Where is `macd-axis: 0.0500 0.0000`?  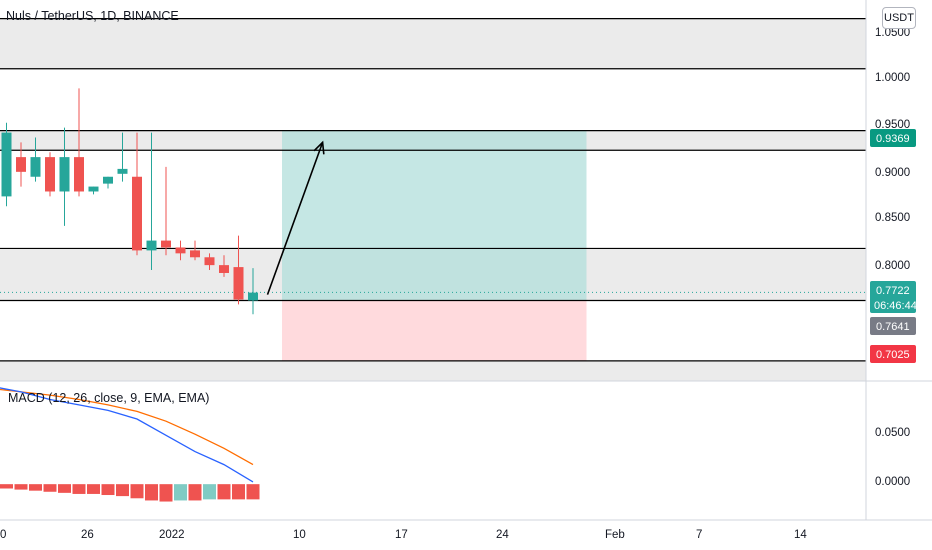 macd-axis: 0.0500 0.0000 is located at coordinates (892, 457).